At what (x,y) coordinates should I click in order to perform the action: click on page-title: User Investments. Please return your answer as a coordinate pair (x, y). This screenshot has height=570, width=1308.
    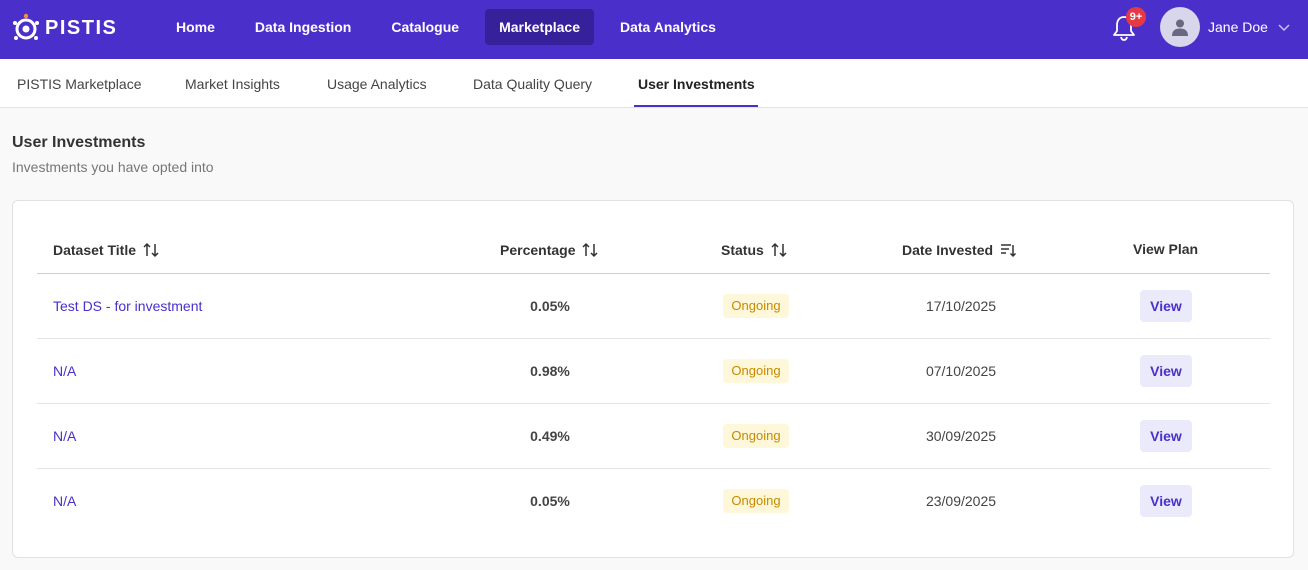
    Looking at the image, I should click on (79, 142).